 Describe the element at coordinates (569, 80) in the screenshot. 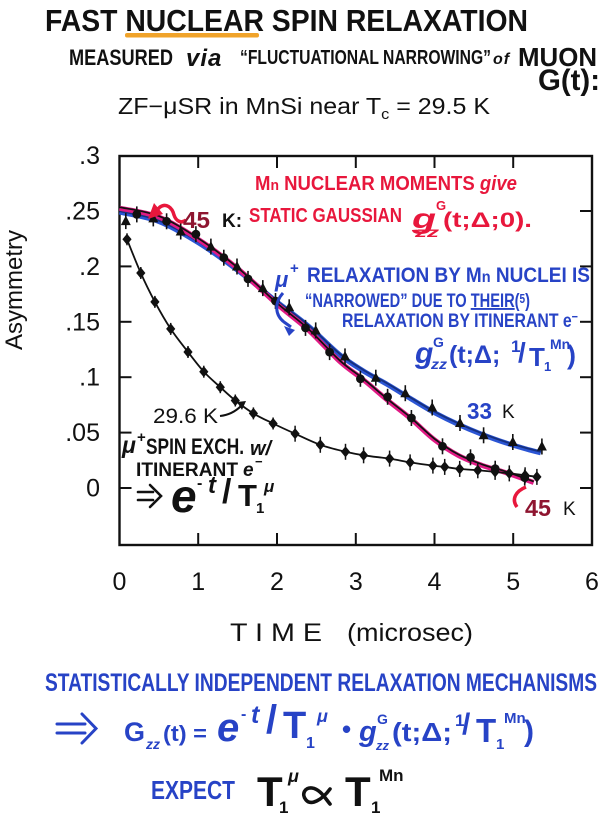

I see `svg-text: G(t):` at that location.